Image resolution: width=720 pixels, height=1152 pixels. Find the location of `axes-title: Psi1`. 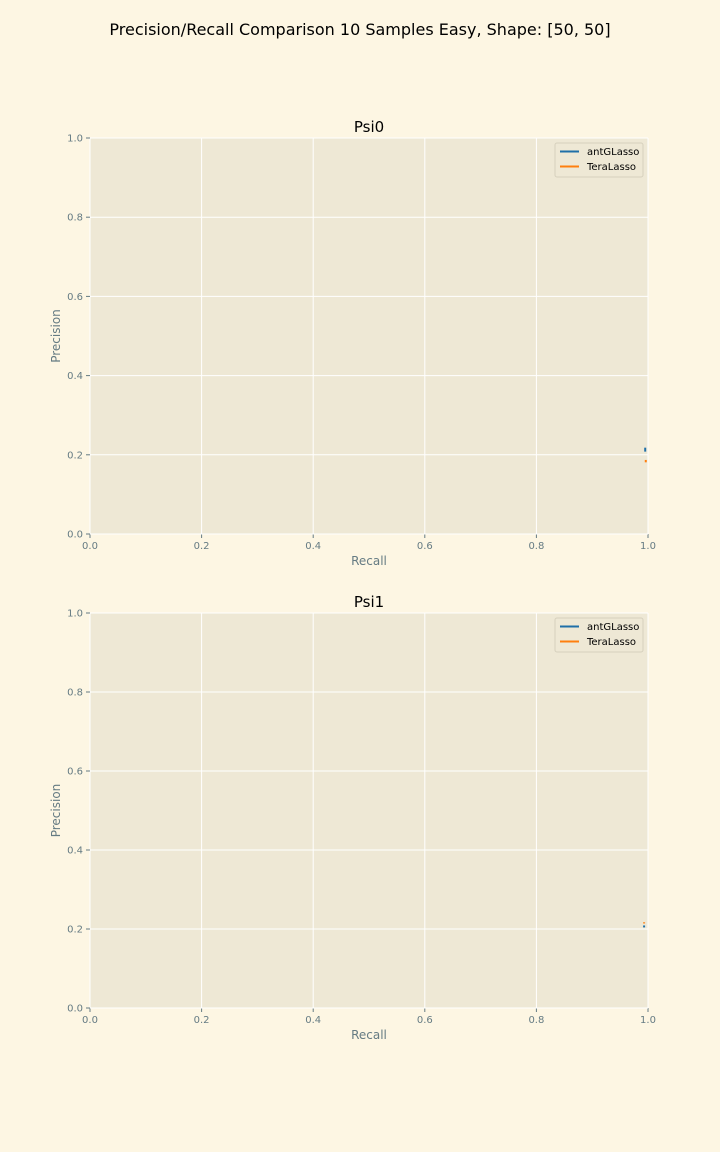

axes-title: Psi1 is located at coordinates (369, 602).